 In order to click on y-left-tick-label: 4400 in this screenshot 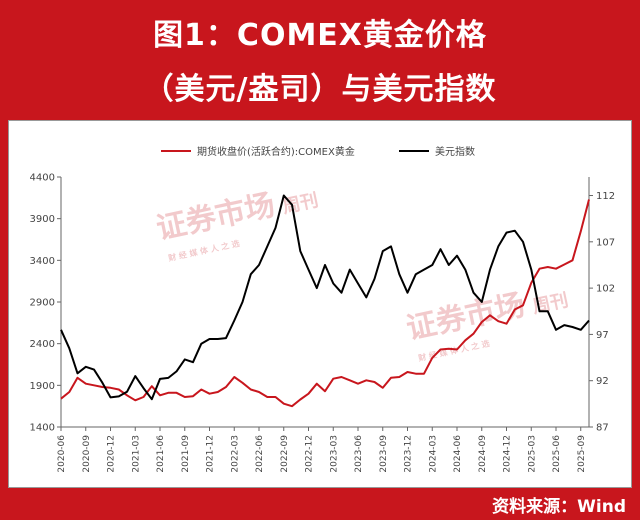, I will do `click(42, 178)`.